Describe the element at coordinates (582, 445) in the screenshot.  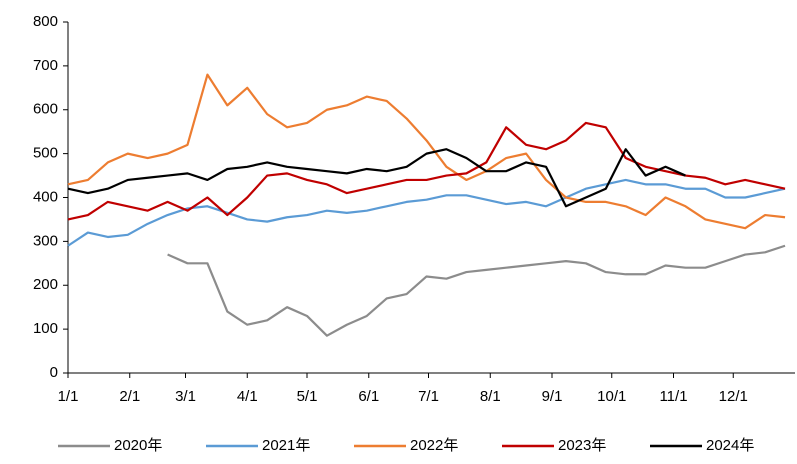
I see `legend-label: 2023年` at that location.